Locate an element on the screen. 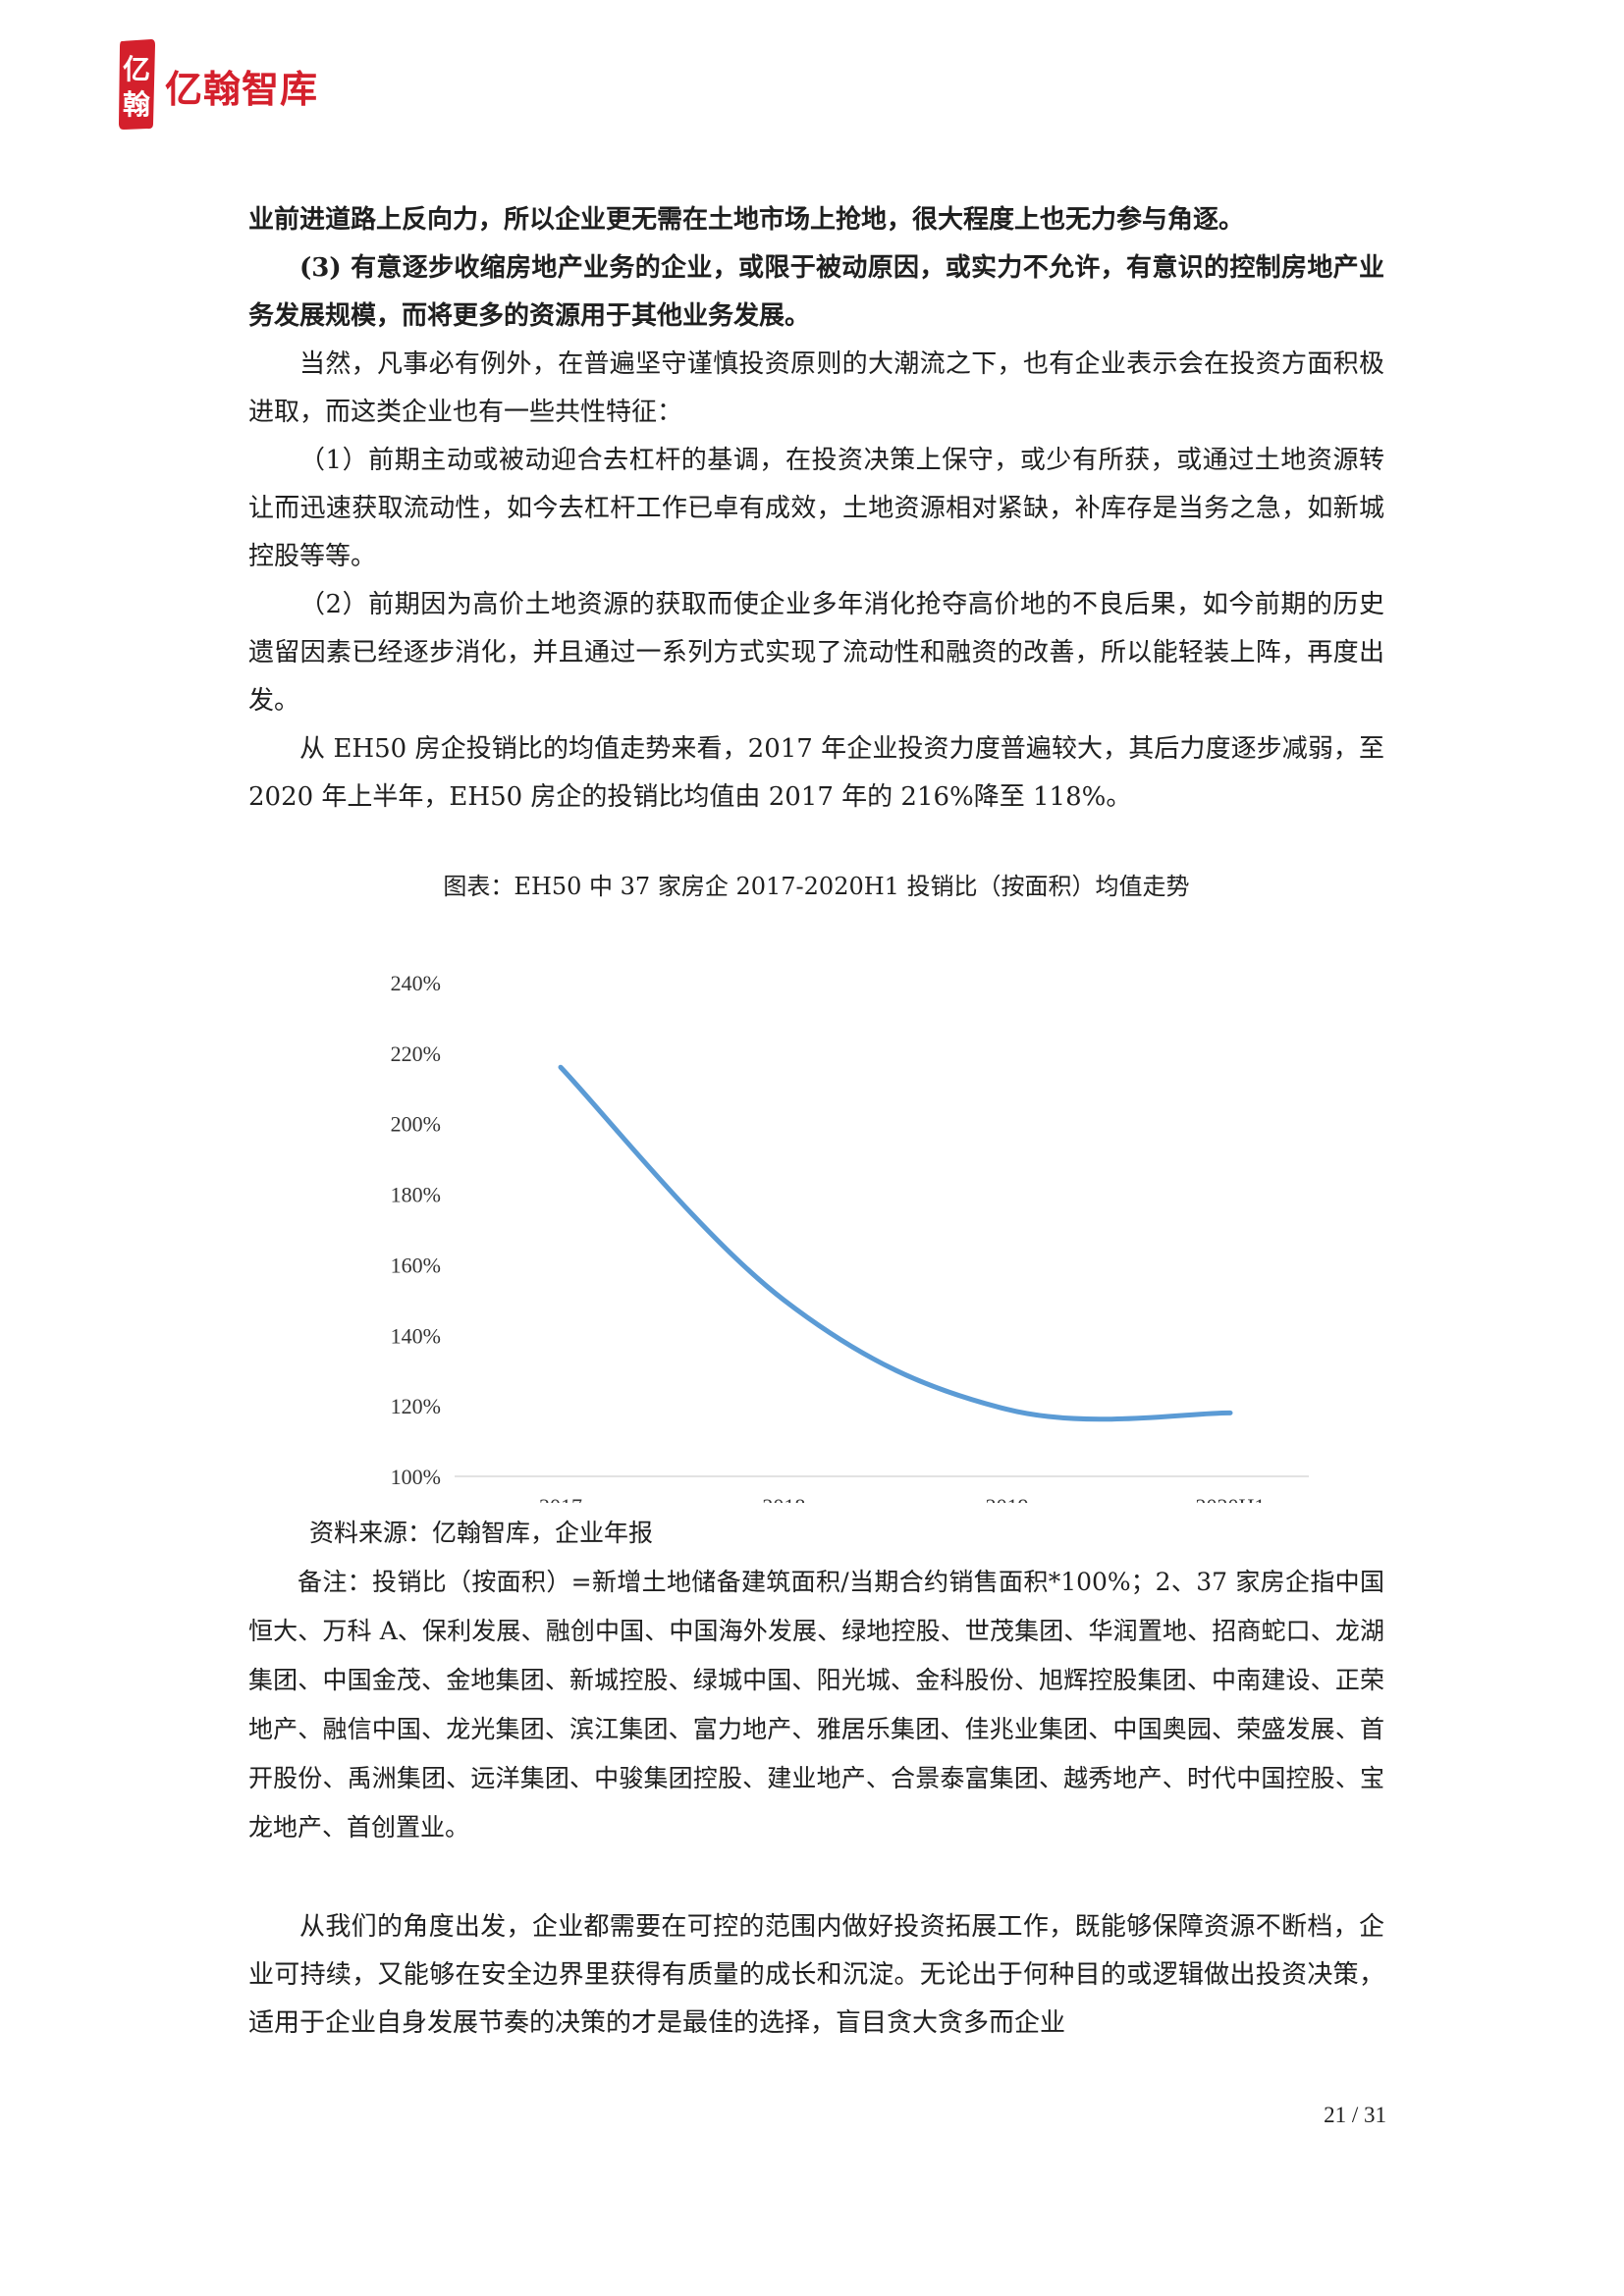 The width and height of the screenshot is (1624, 2296). x-tick-label: 2018 is located at coordinates (783, 1498).